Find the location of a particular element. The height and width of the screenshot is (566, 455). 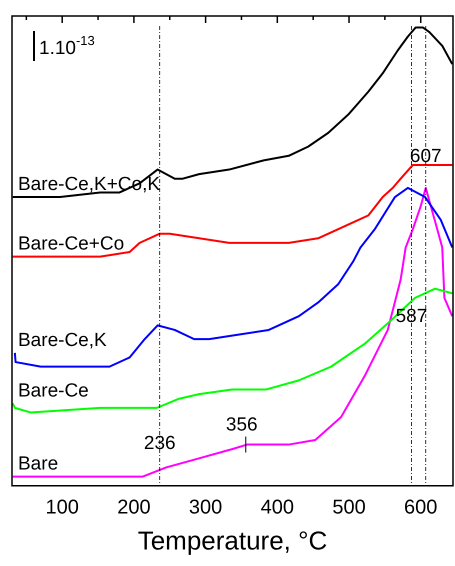

x-tick-label: 400 is located at coordinates (277, 507).